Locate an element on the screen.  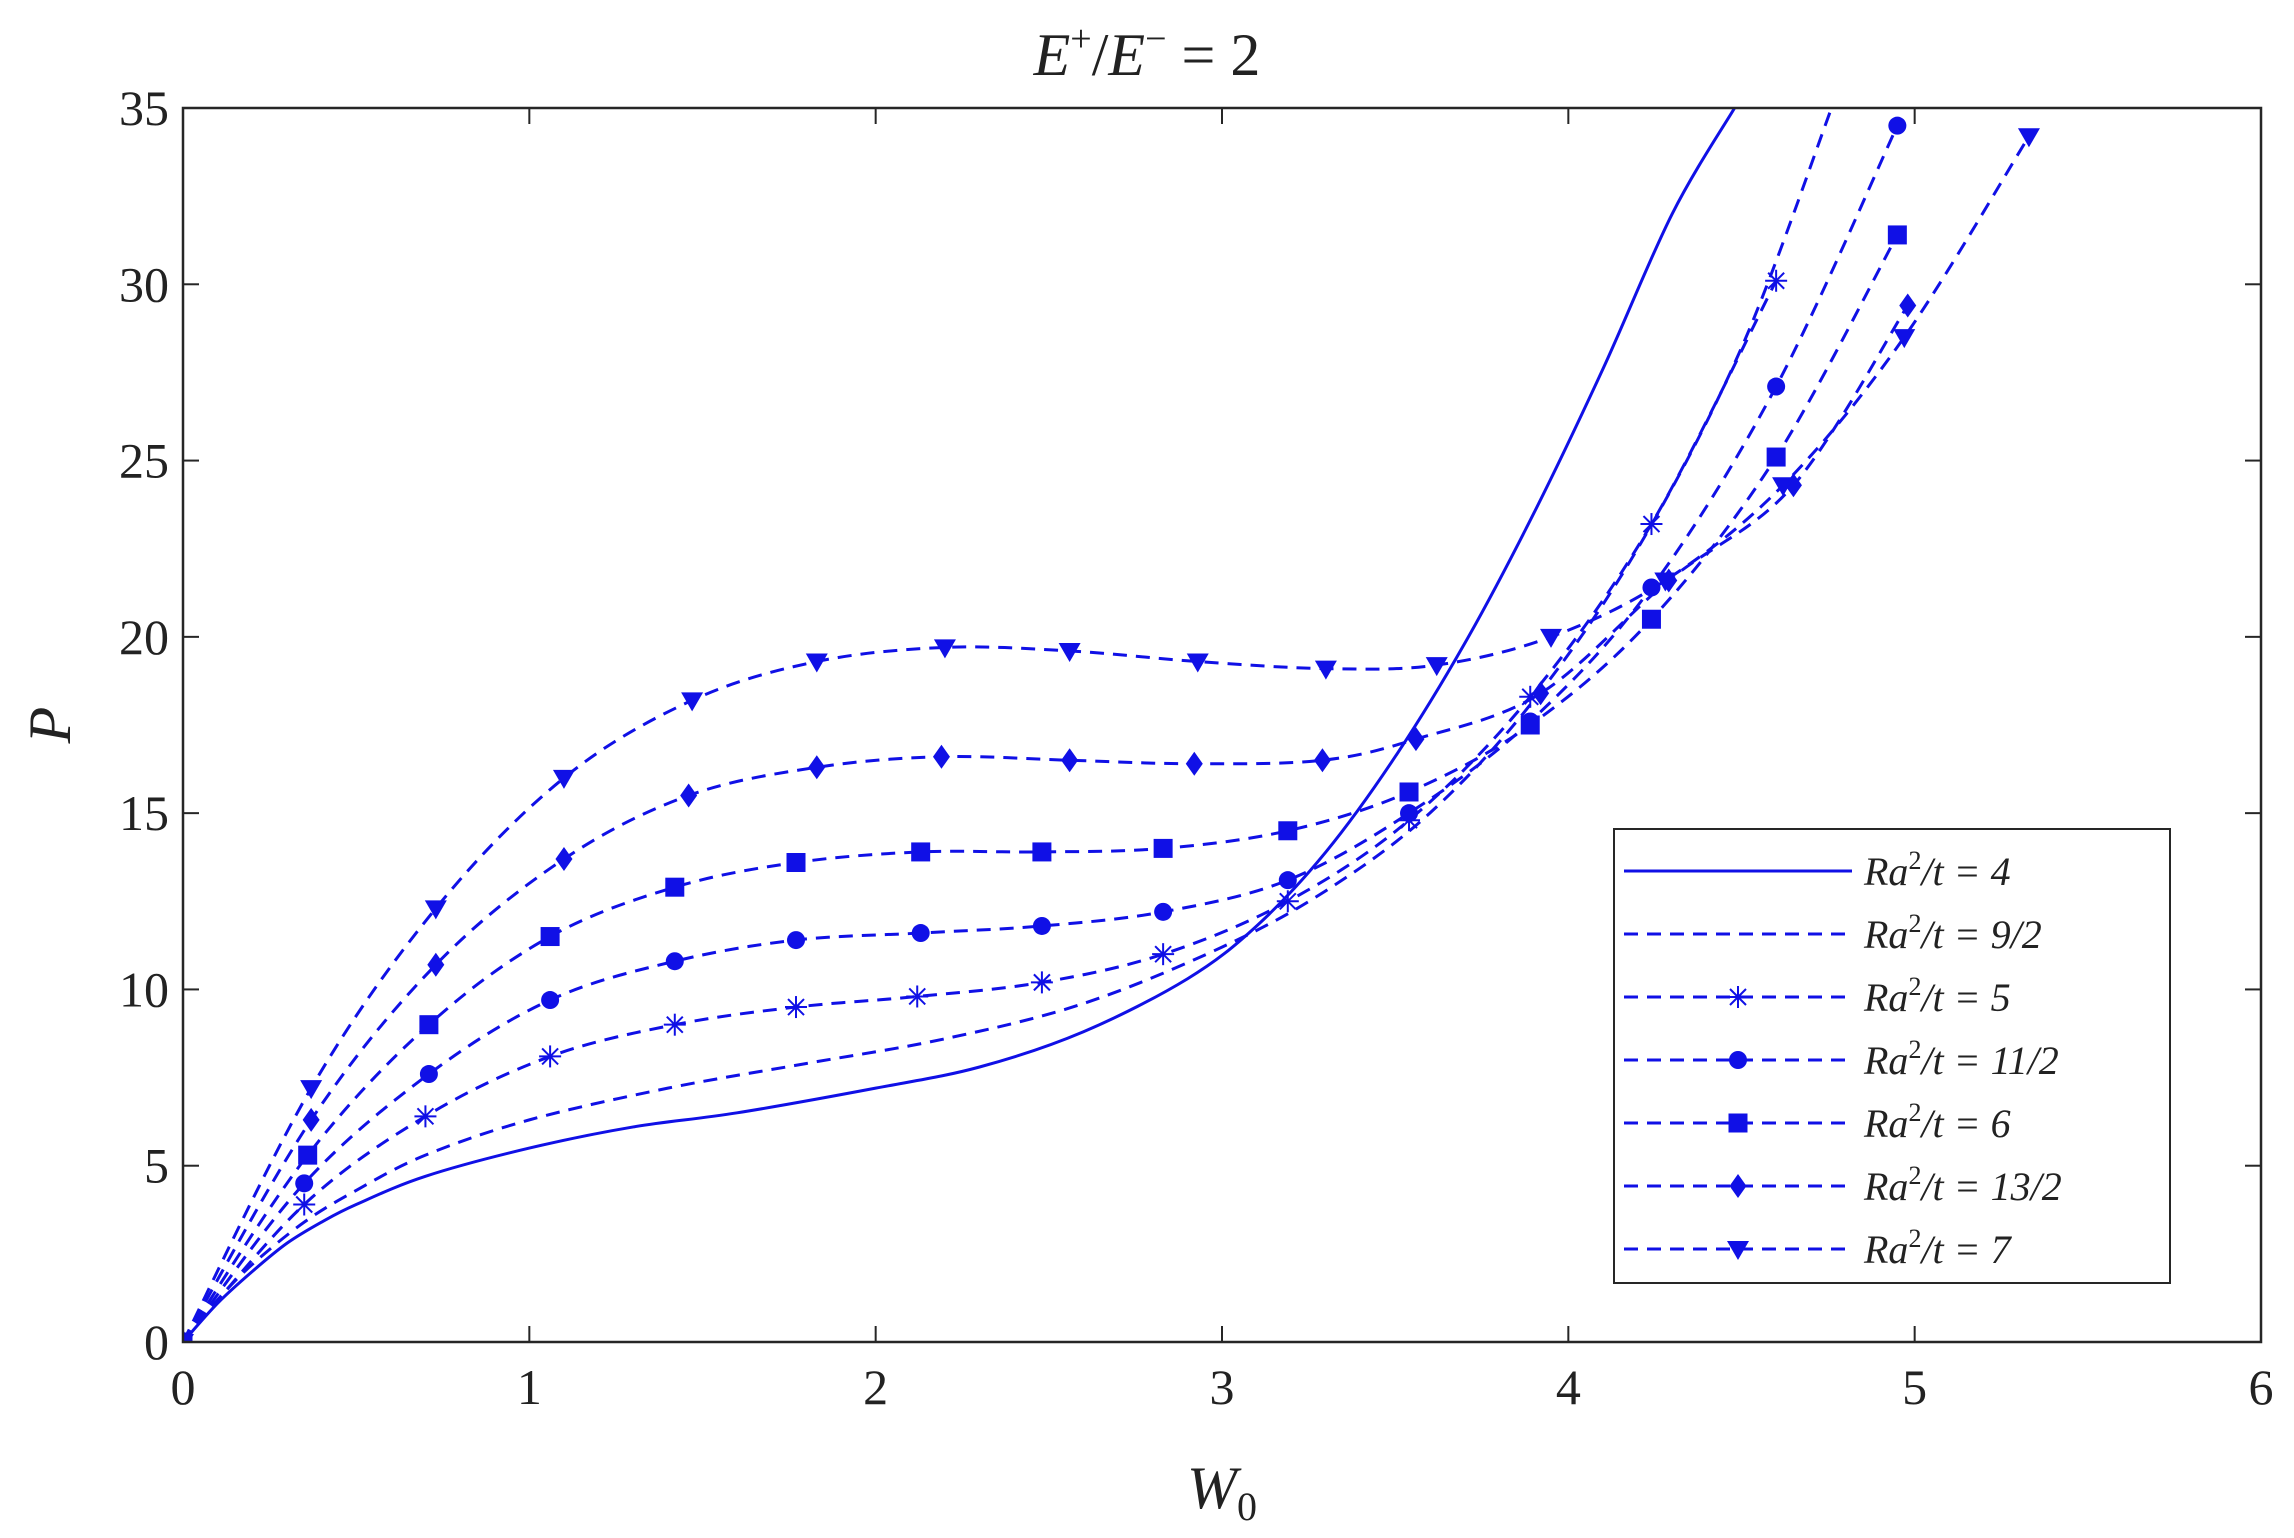
legend-box is located at coordinates (1892, 1056).